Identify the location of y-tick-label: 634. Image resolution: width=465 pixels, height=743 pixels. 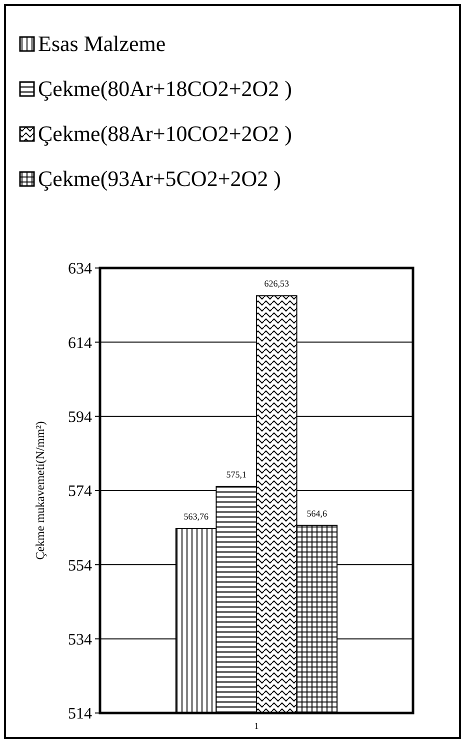
(80, 269).